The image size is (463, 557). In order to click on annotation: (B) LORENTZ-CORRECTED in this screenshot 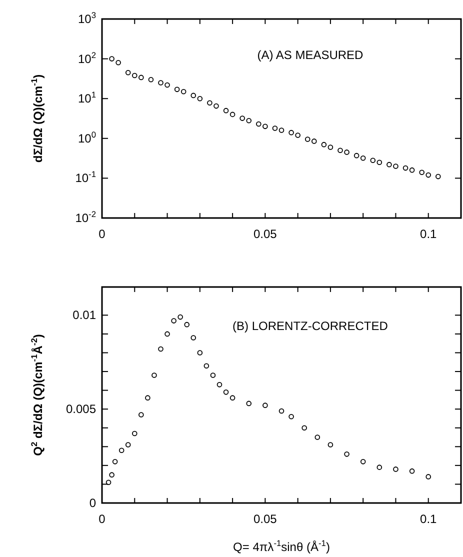, I will do `click(310, 326)`.